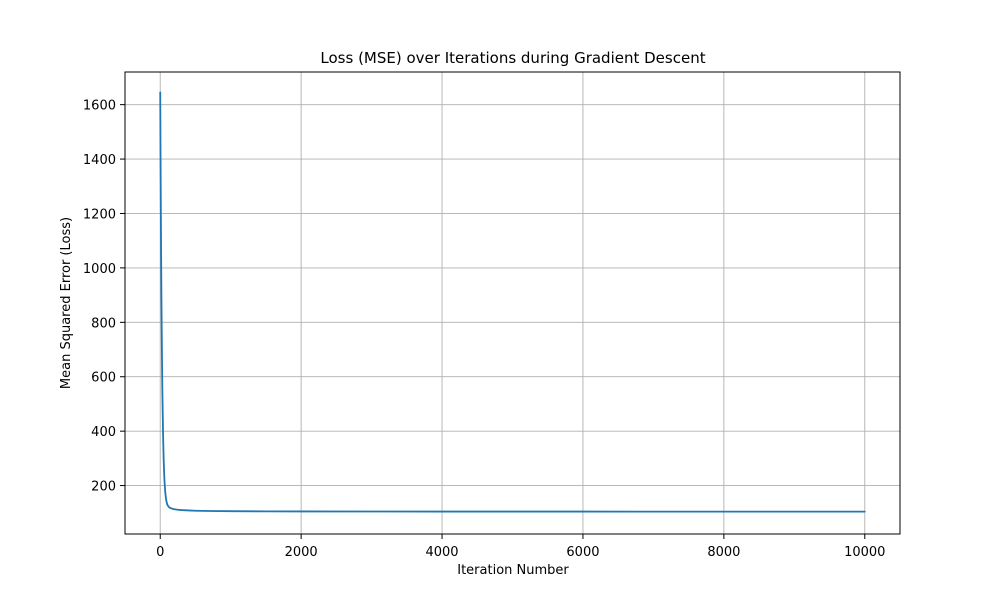 This screenshot has width=1000, height=600. What do you see at coordinates (103, 378) in the screenshot?
I see `y-tick-label: 600` at bounding box center [103, 378].